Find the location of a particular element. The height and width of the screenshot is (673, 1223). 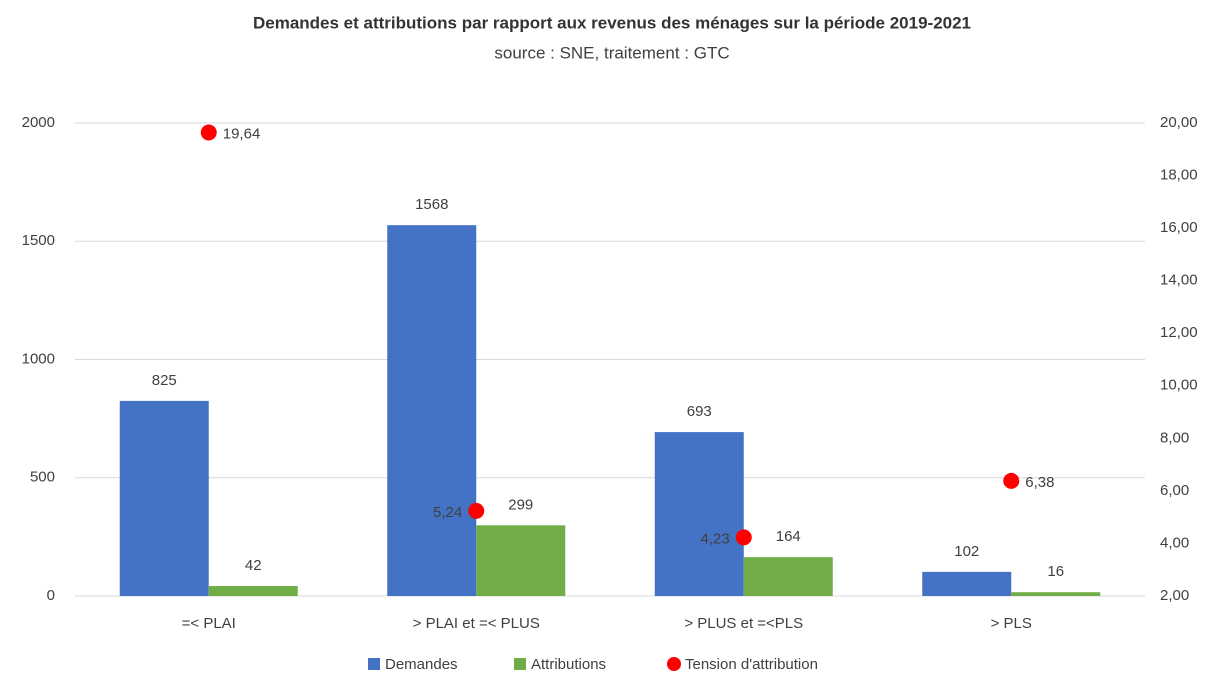

y2-tick-label: 20,00 is located at coordinates (1179, 122).